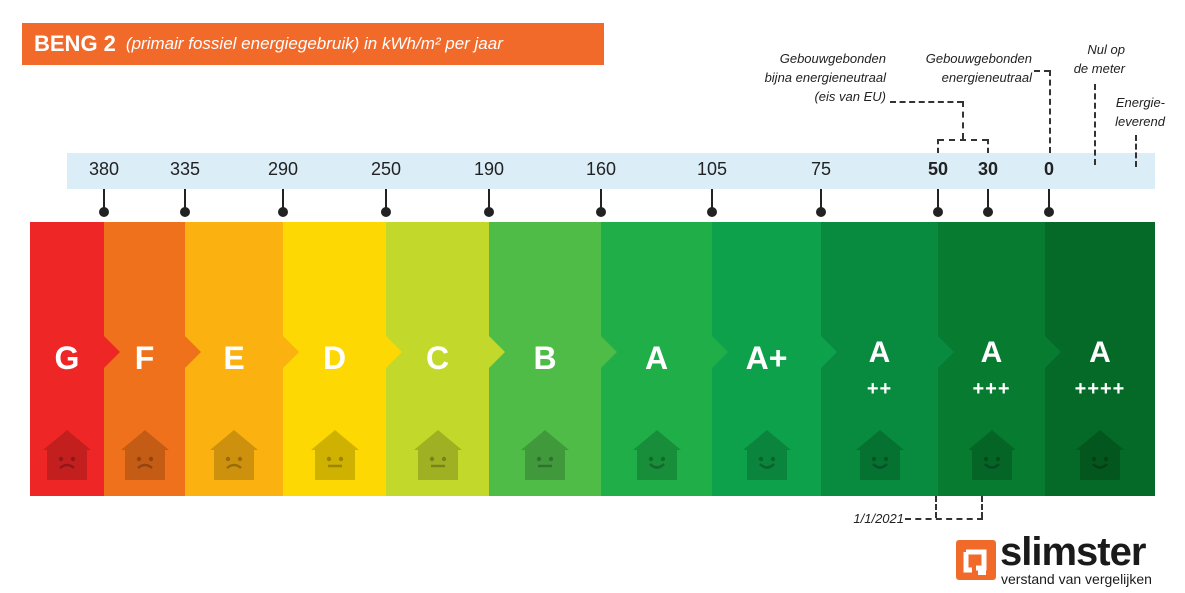 This screenshot has width=1185, height=593. What do you see at coordinates (1100, 389) in the screenshot?
I see `energy-label-plus: ++++` at bounding box center [1100, 389].